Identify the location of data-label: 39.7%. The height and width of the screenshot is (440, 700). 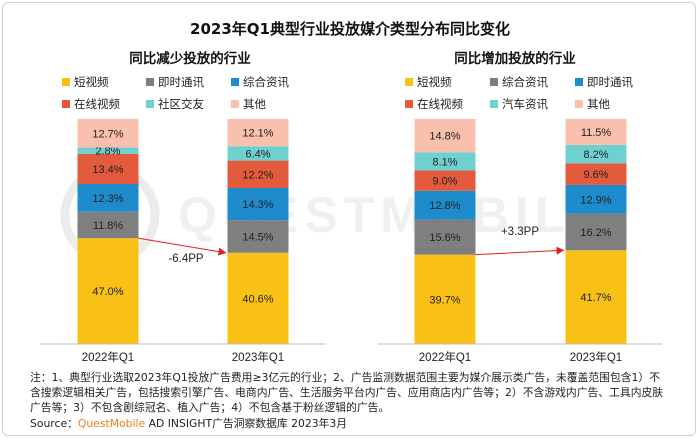
(444, 300).